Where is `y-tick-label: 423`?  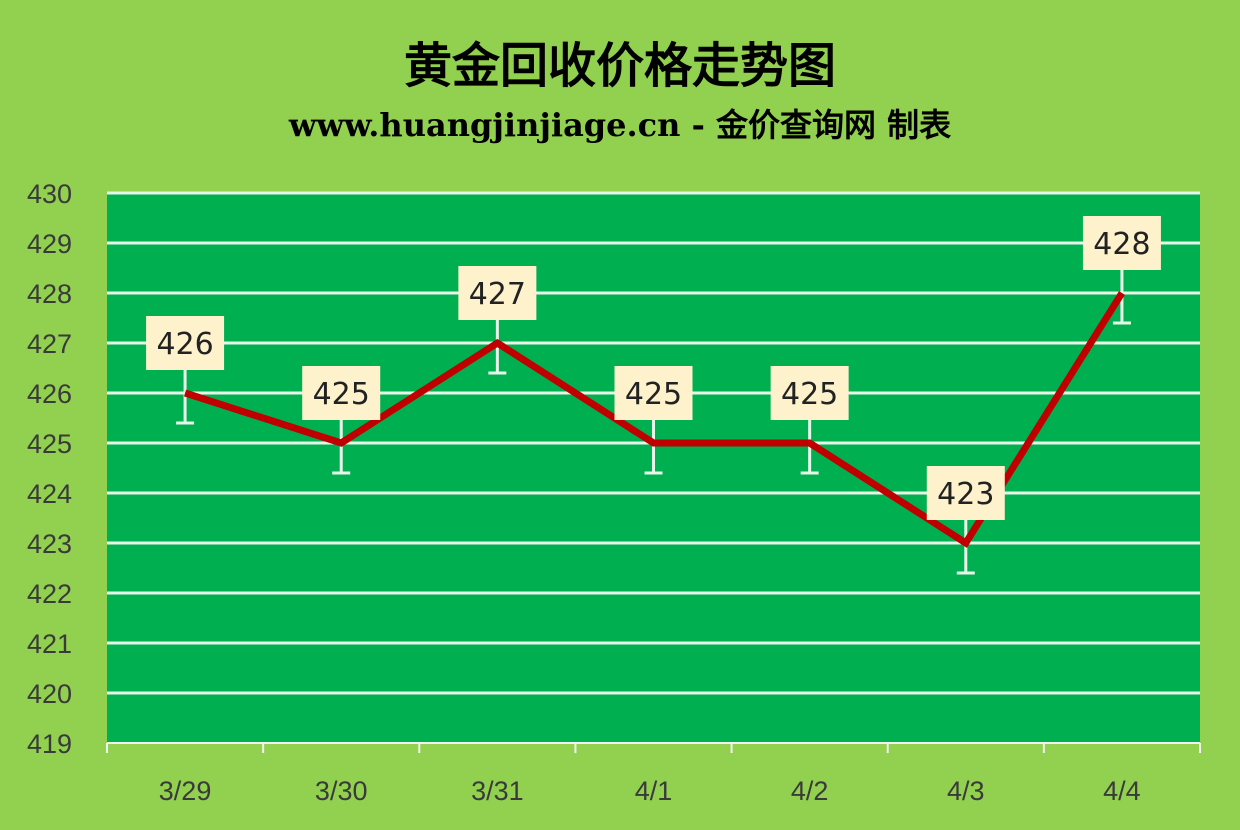
y-tick-label: 423 is located at coordinates (49, 544).